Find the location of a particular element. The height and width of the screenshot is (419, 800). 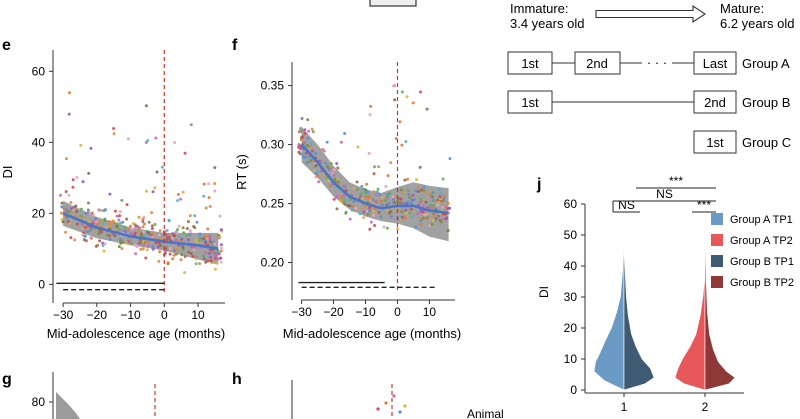

panel-f-ci-band is located at coordinates (375, 184).